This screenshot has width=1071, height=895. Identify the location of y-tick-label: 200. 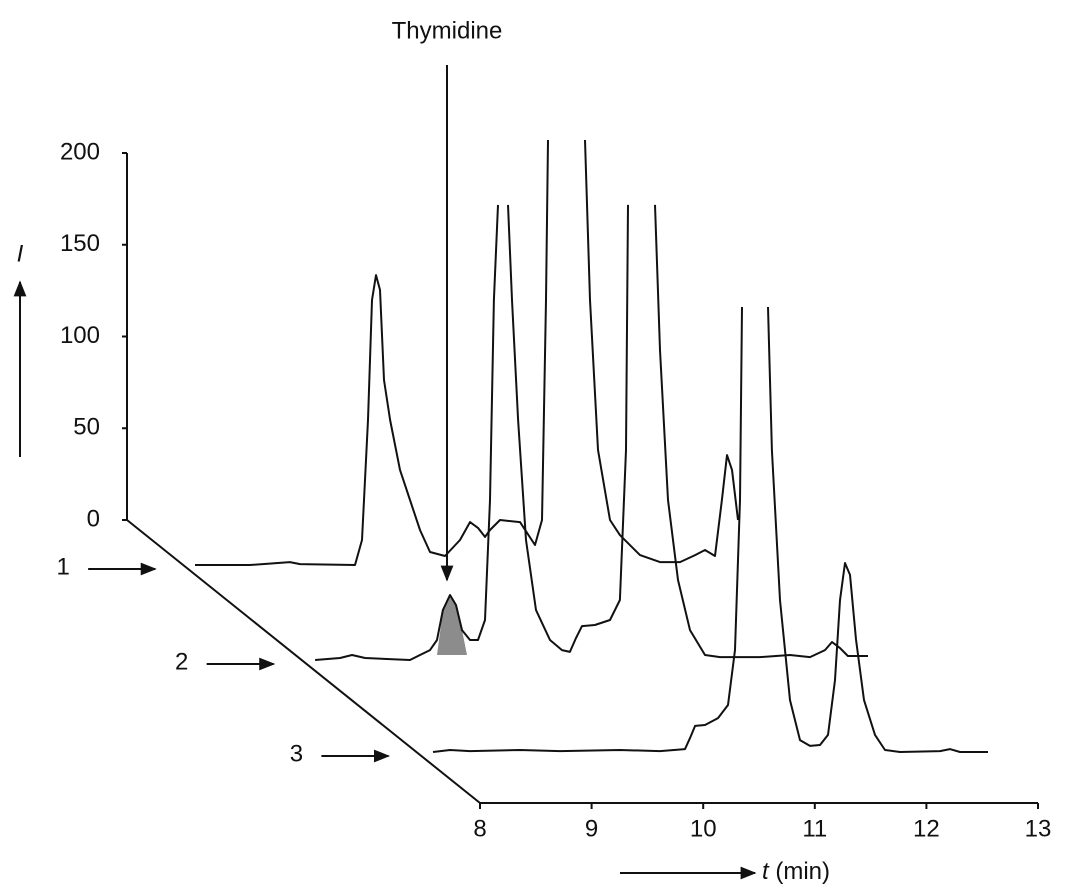
(80, 151).